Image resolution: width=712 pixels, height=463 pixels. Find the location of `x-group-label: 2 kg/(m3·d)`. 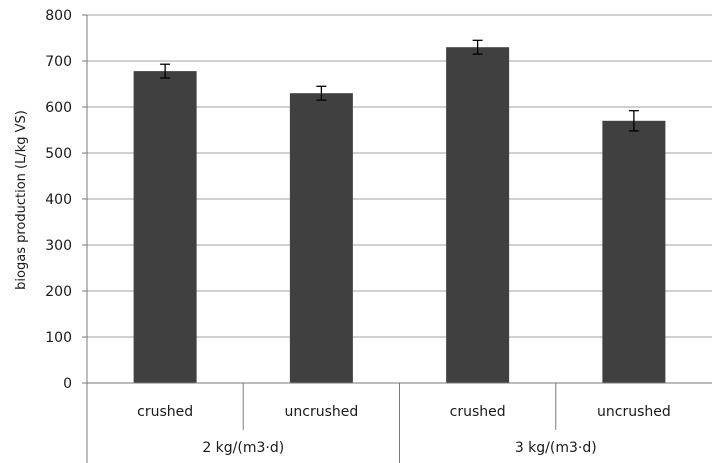

x-group-label: 2 kg/(m3·d) is located at coordinates (243, 448).